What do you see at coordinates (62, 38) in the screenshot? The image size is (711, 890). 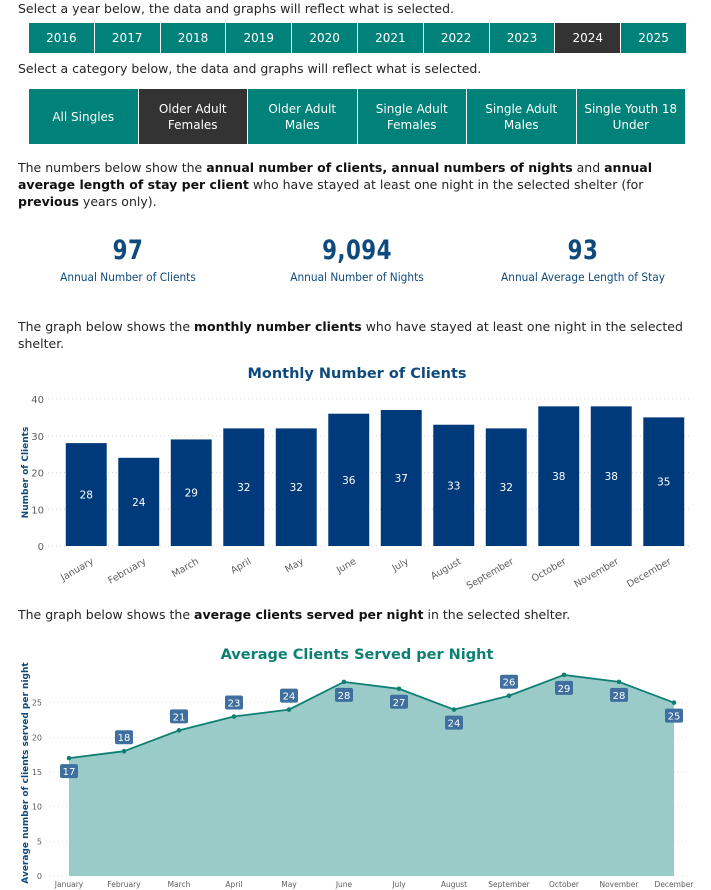 I see `year-button-2016: 2016` at bounding box center [62, 38].